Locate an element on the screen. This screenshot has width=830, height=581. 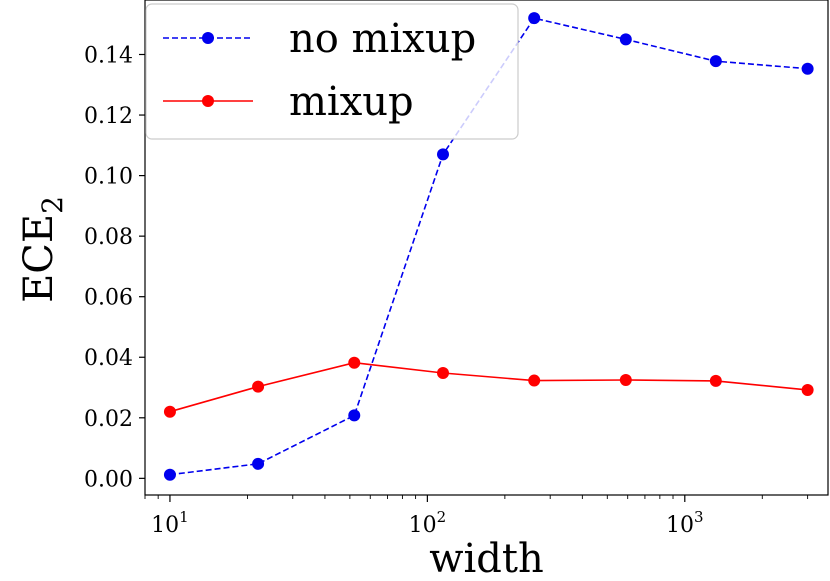
legend: no mixup mixup is located at coordinates (332, 71).